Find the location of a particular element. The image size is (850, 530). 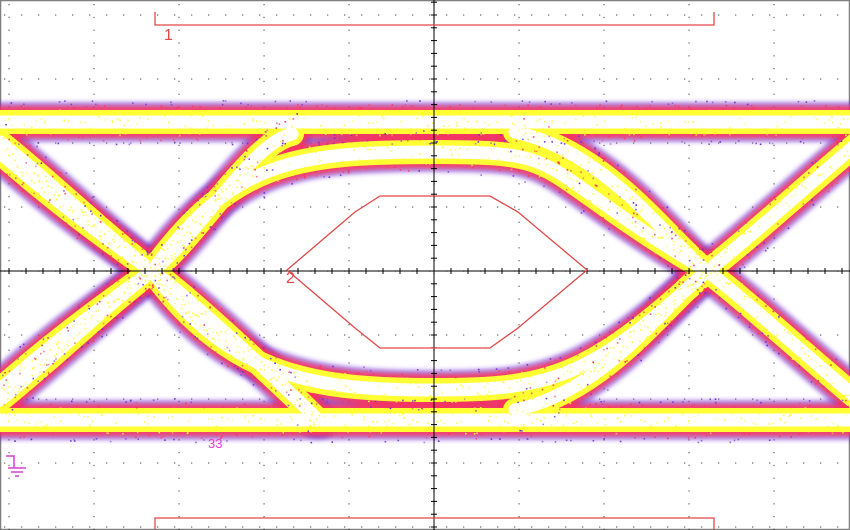

mask-region-2: 2 is located at coordinates (437, 272).